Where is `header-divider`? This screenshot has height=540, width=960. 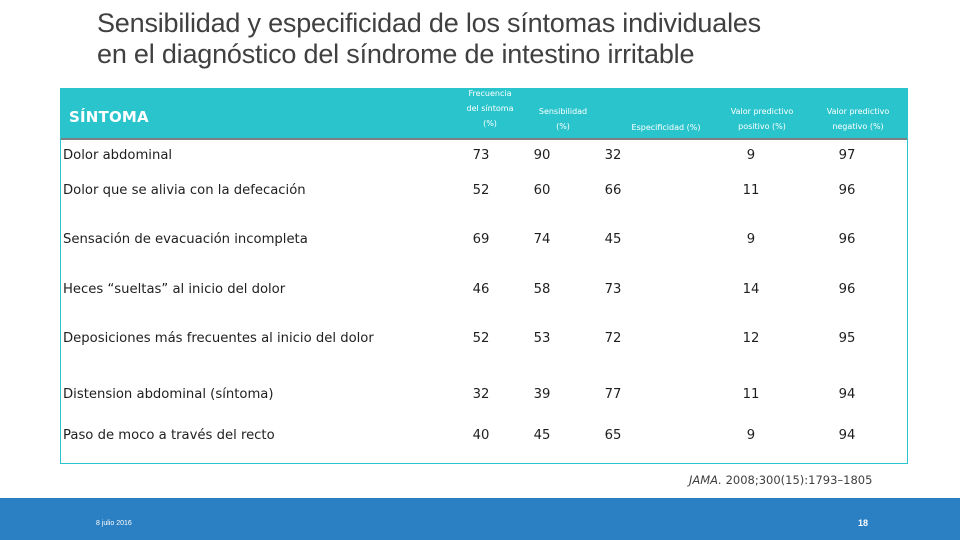 header-divider is located at coordinates (484, 139).